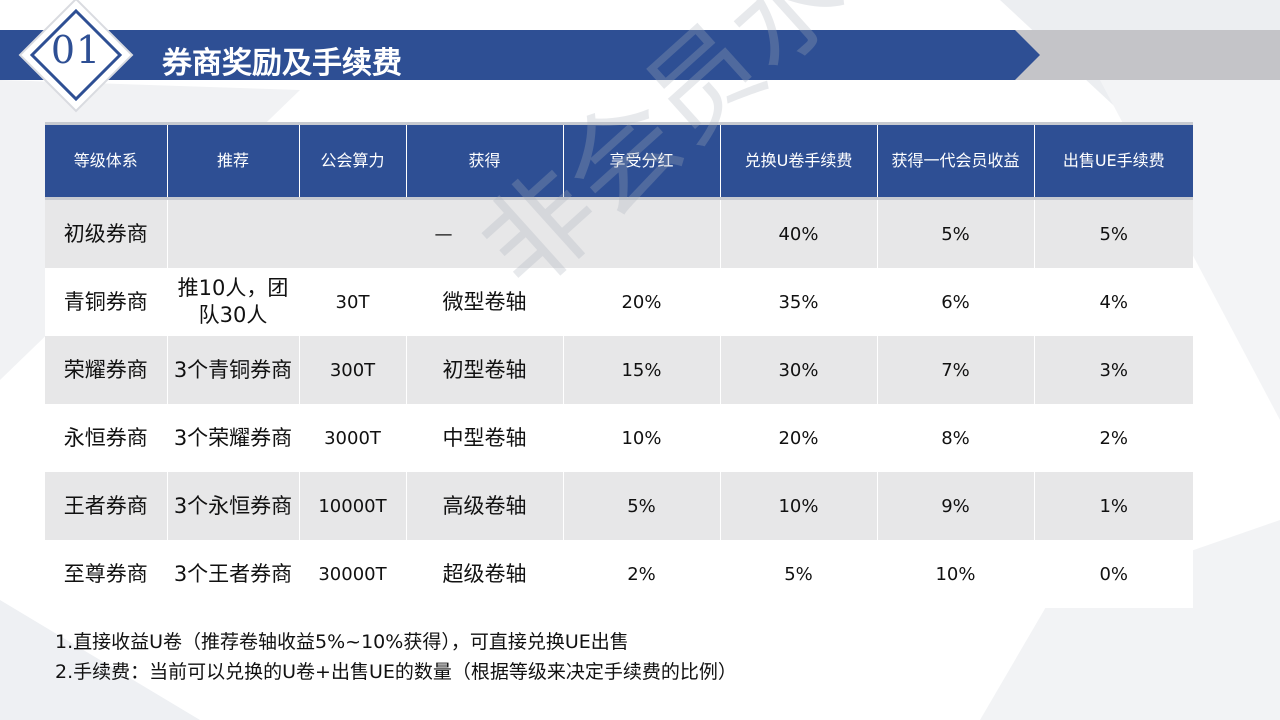 Image resolution: width=1280 pixels, height=720 pixels. Describe the element at coordinates (353, 438) in the screenshot. I see `cell-power: 3000T` at that location.